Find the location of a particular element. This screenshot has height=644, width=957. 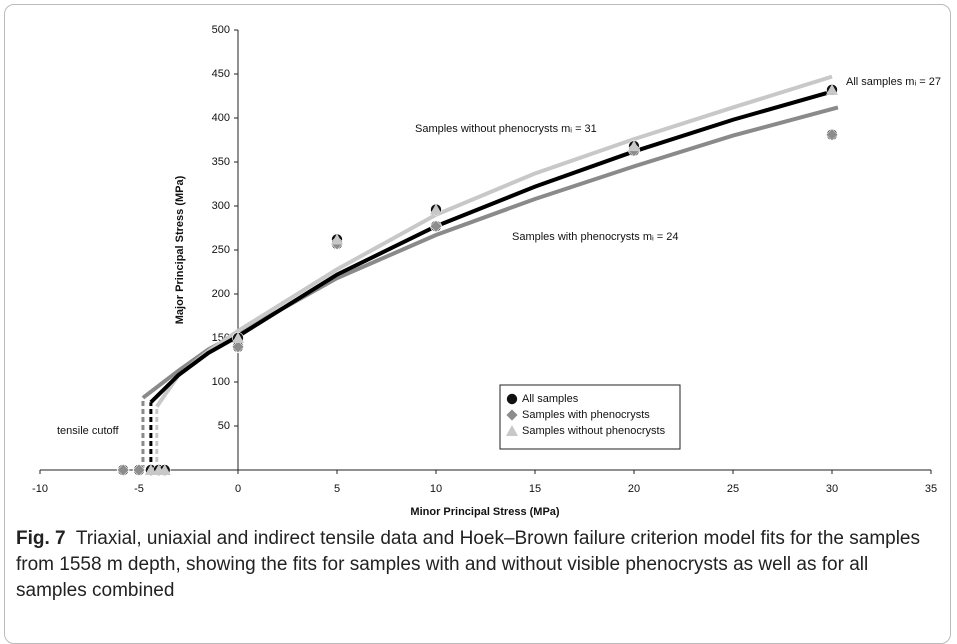

y-tick-label: 350 is located at coordinates (221, 162).